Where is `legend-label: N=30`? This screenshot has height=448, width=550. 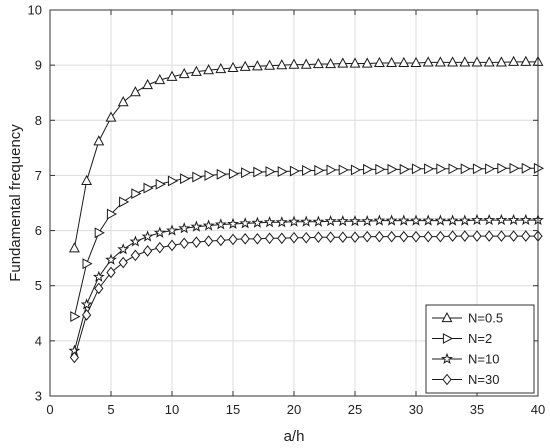 legend-label: N=30 is located at coordinates (483, 379).